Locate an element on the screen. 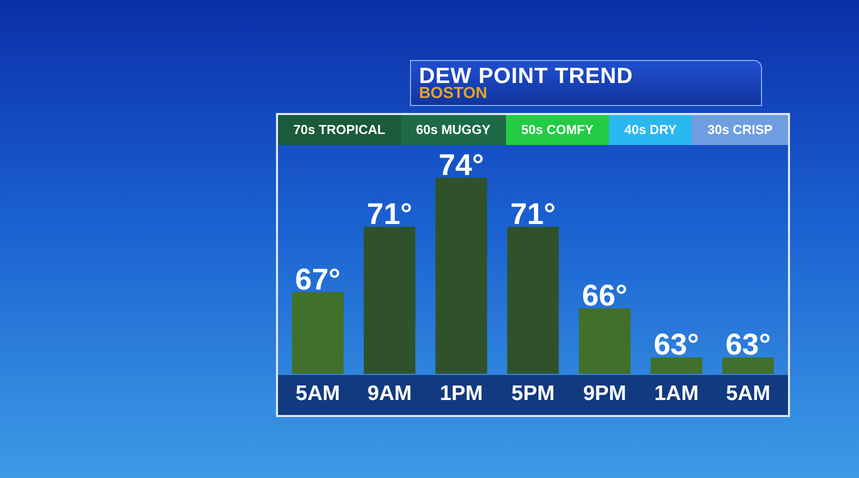 The width and height of the screenshot is (859, 478). text: 60s MUGGY is located at coordinates (453, 130).